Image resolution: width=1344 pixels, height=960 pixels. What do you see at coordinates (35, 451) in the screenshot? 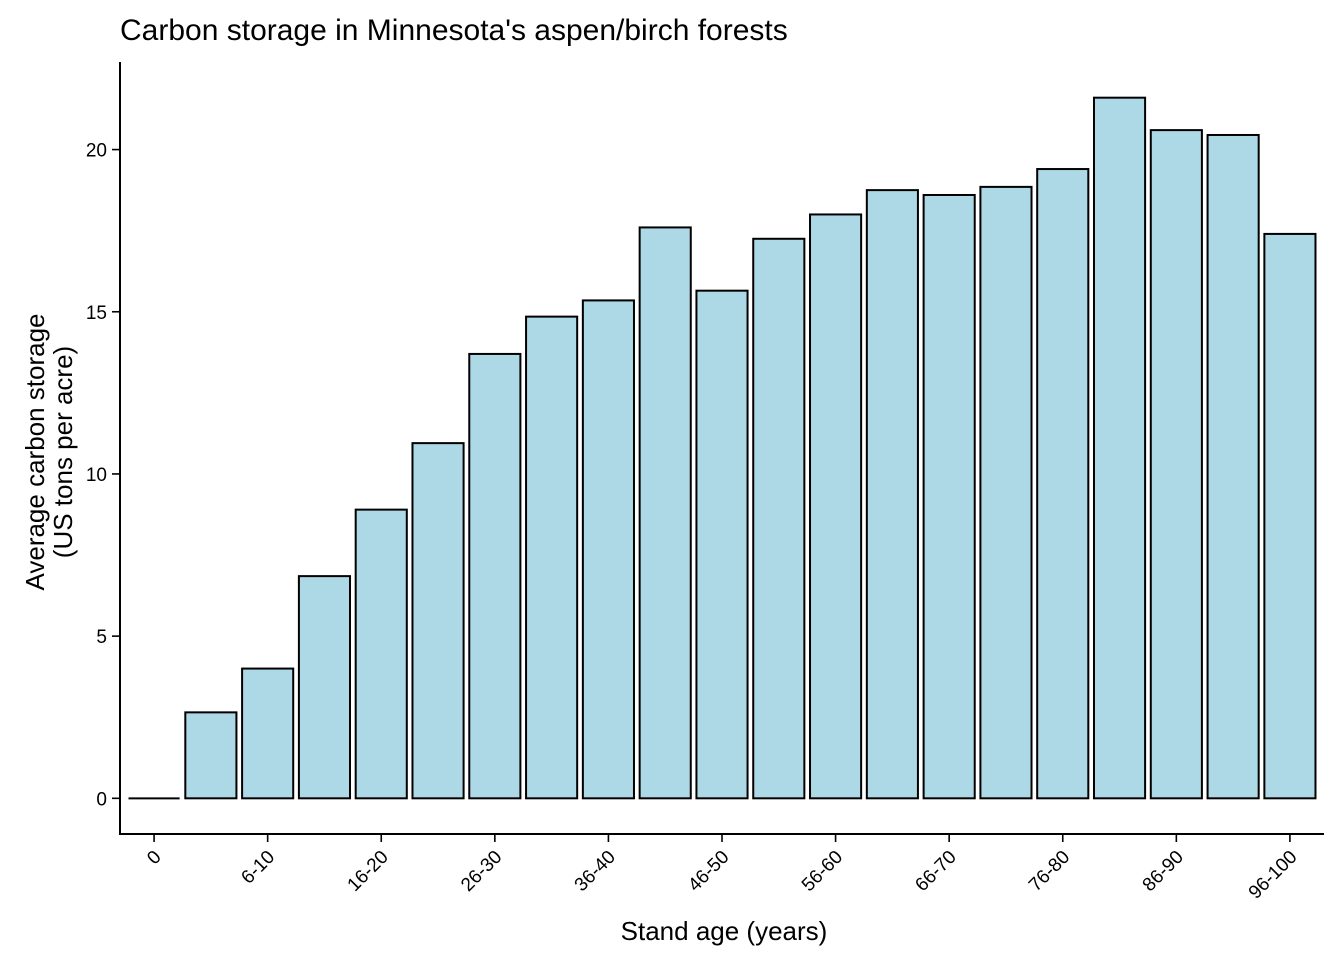
I see `y-axis-title-line1: Average carbon storage` at bounding box center [35, 451].